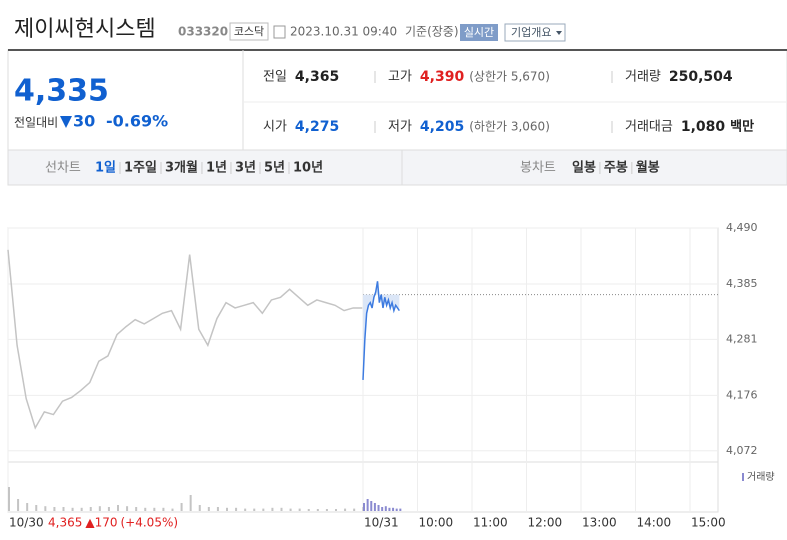 The image size is (787, 540). Describe the element at coordinates (66, 122) in the screenshot. I see `down-icon` at that location.